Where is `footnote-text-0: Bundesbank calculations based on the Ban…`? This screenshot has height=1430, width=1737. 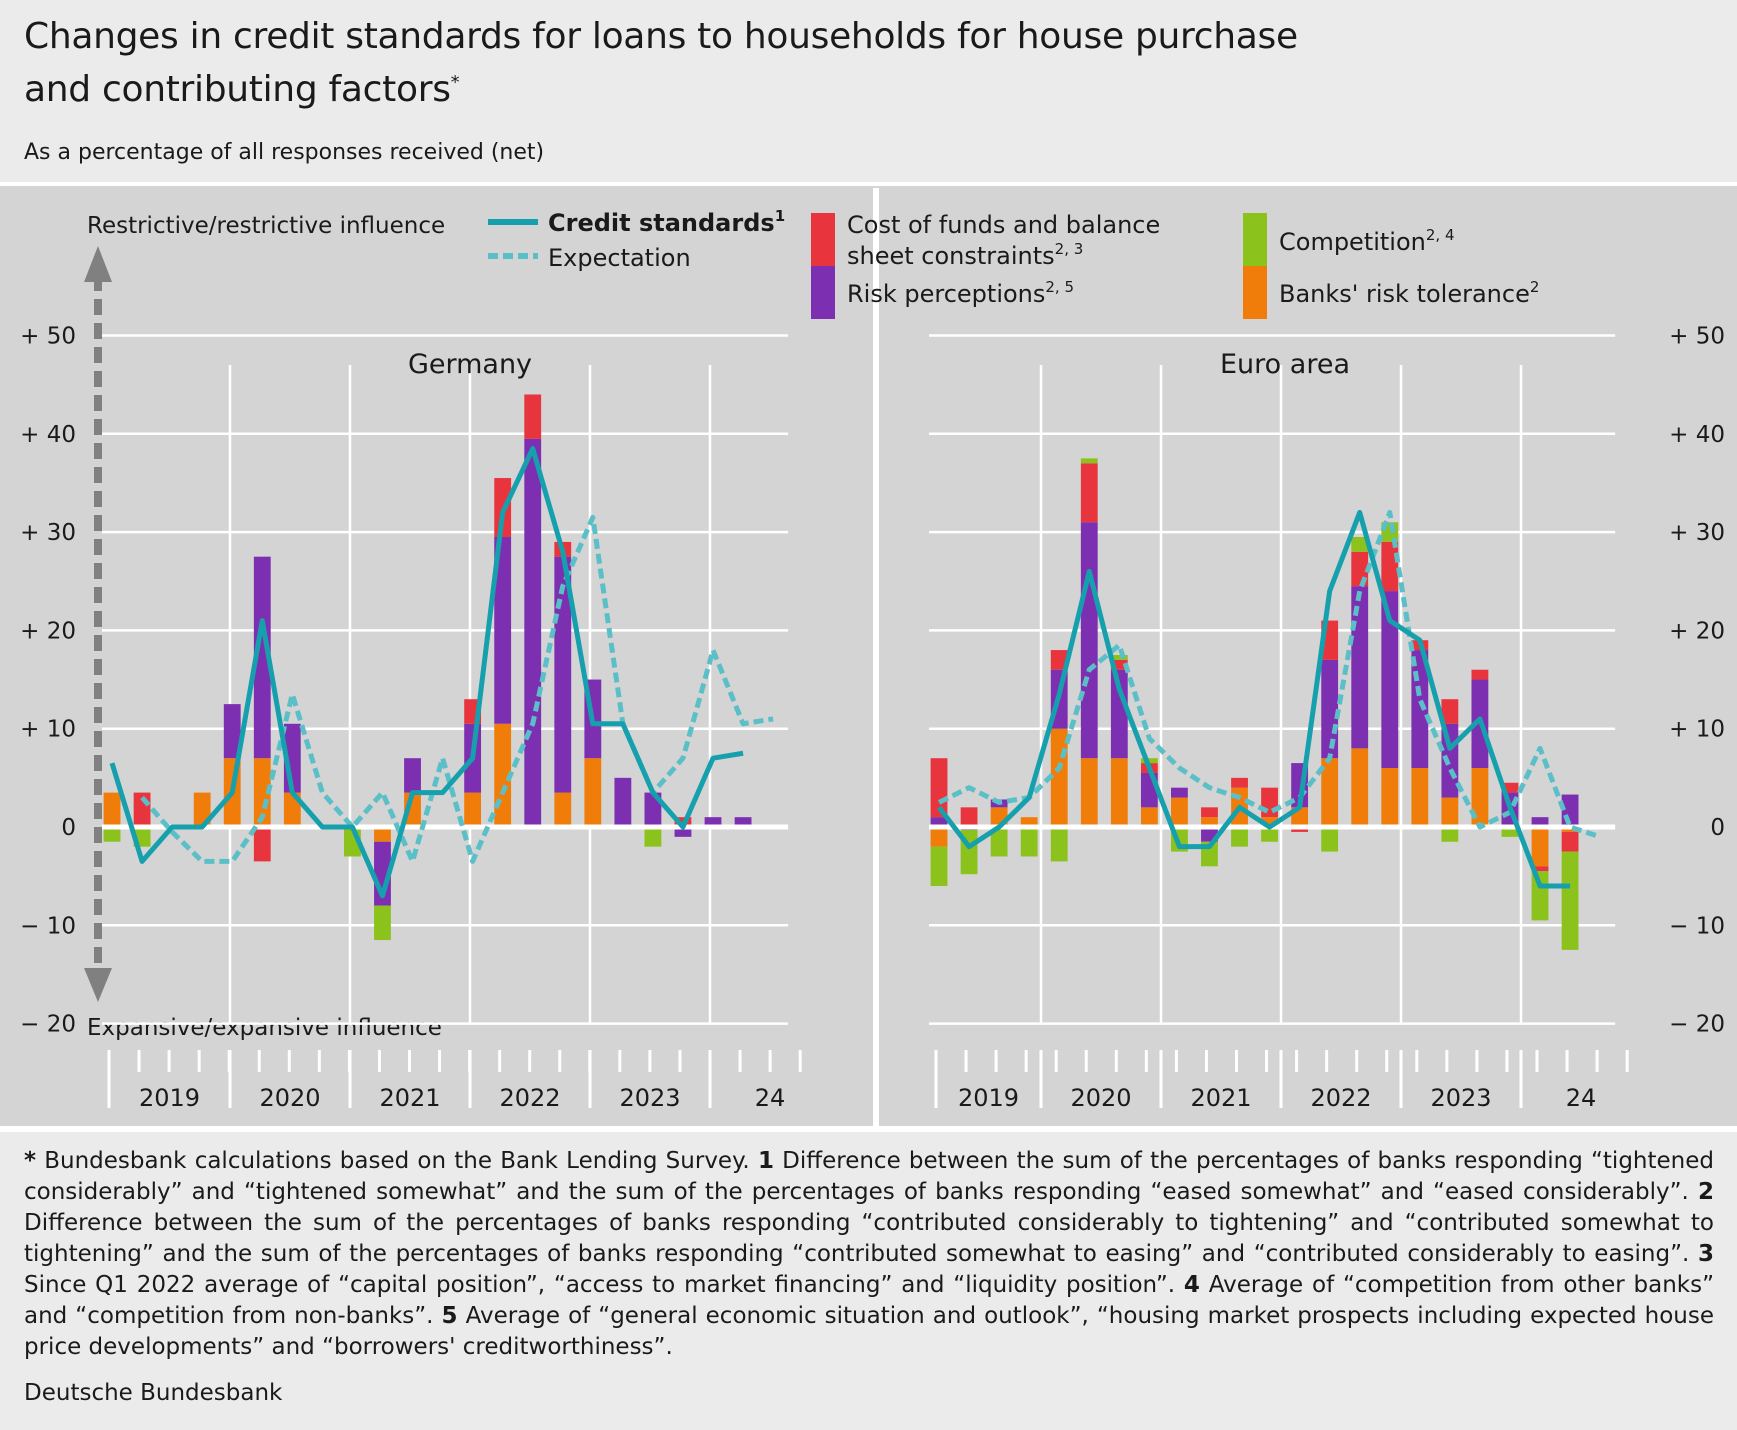 footnote-text-0: Bundesbank calculations based on the Ban… is located at coordinates (397, 1161).